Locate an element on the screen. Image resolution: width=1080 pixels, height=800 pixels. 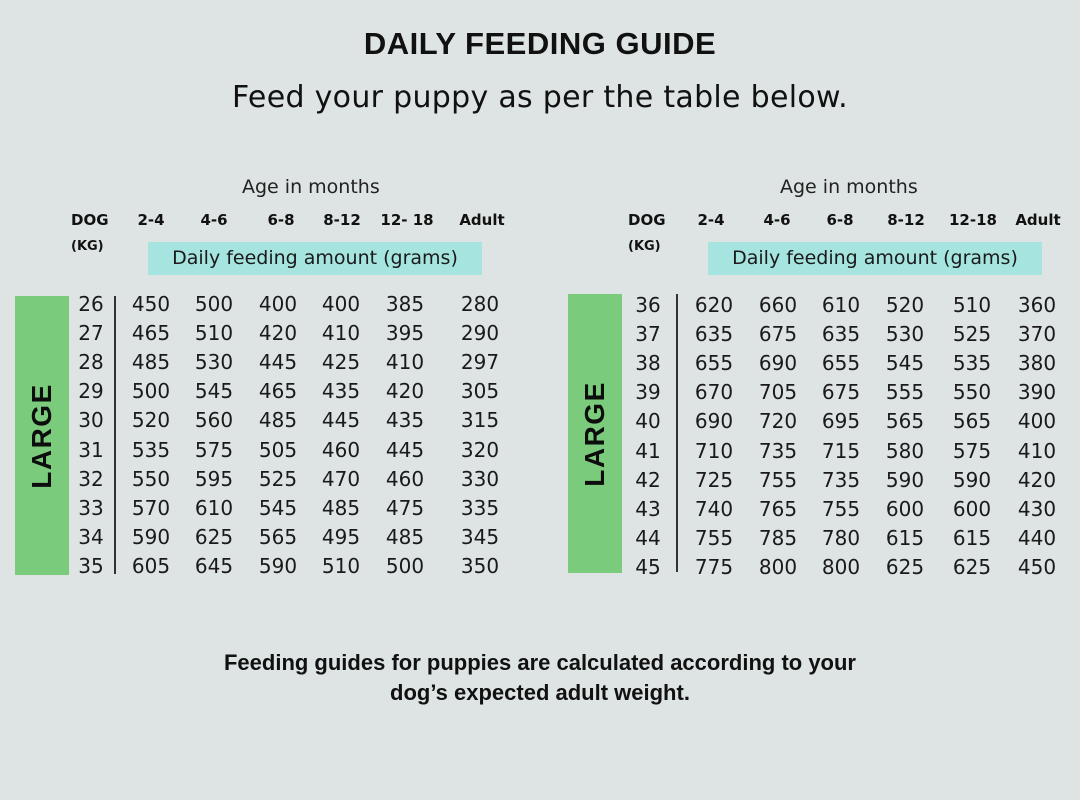
feeding-amount-cell: 710 is located at coordinates (714, 450).